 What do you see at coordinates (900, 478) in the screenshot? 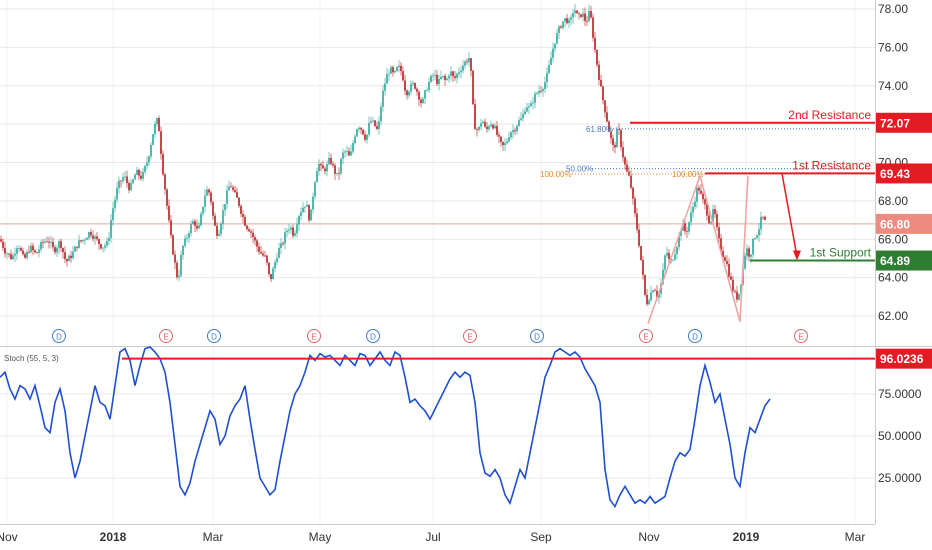
I see `stoch-tick-label: 25.0000` at bounding box center [900, 478].